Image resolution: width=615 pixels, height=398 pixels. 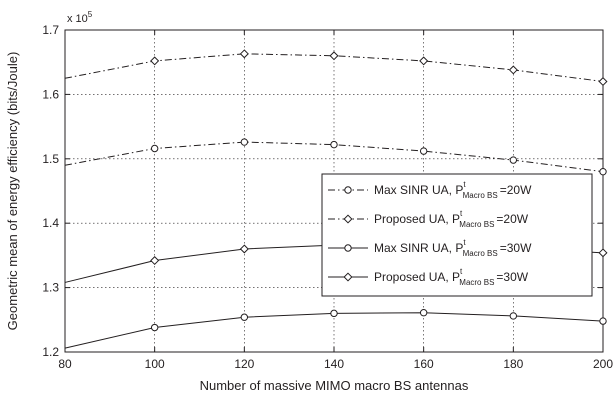 I want to click on legend-box, so click(x=457, y=235).